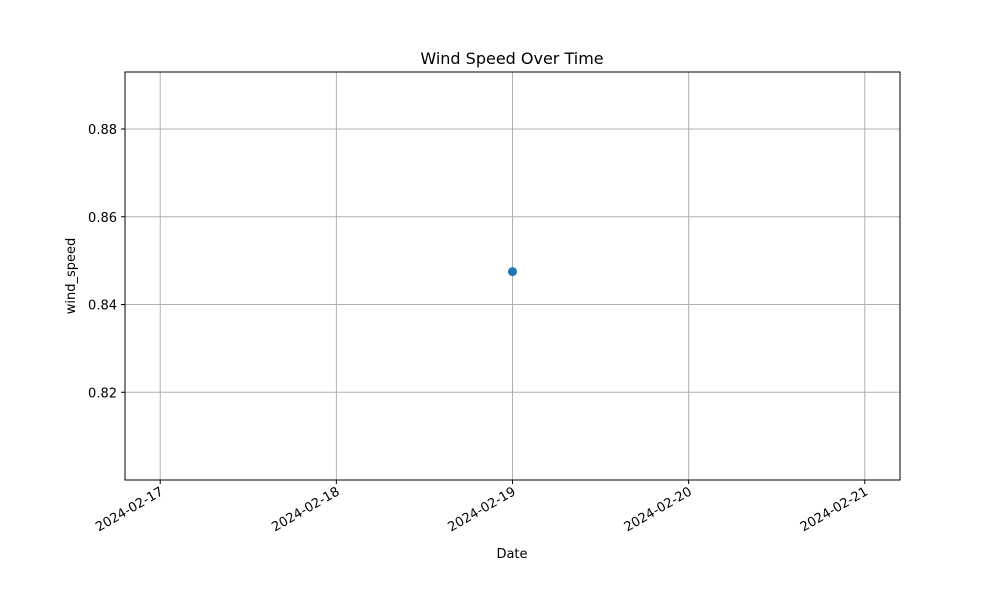  What do you see at coordinates (102, 306) in the screenshot?
I see `y-tick-label: 0.84` at bounding box center [102, 306].